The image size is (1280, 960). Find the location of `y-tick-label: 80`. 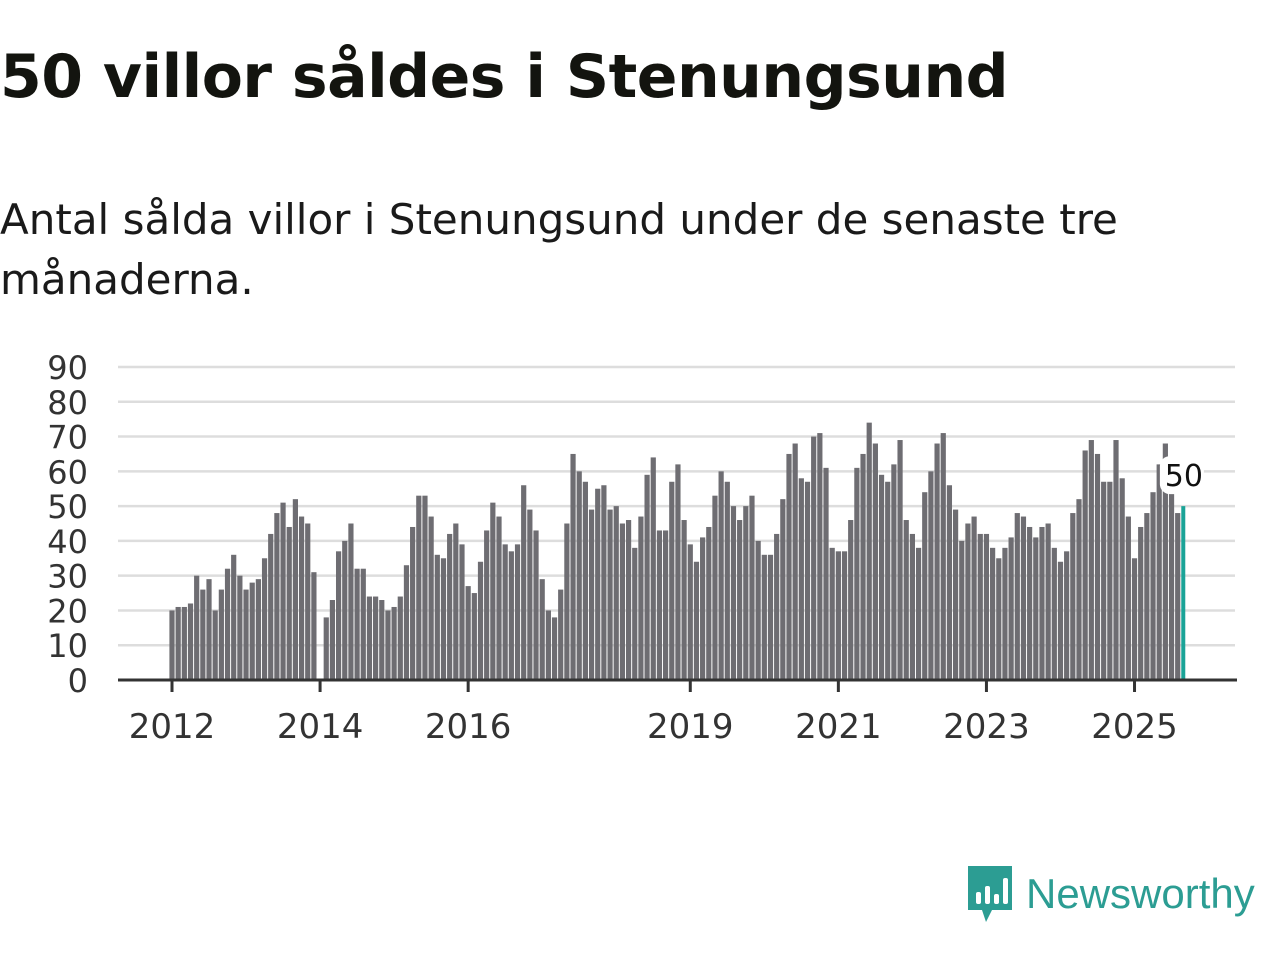

y-tick-label: 80 is located at coordinates (67, 403).